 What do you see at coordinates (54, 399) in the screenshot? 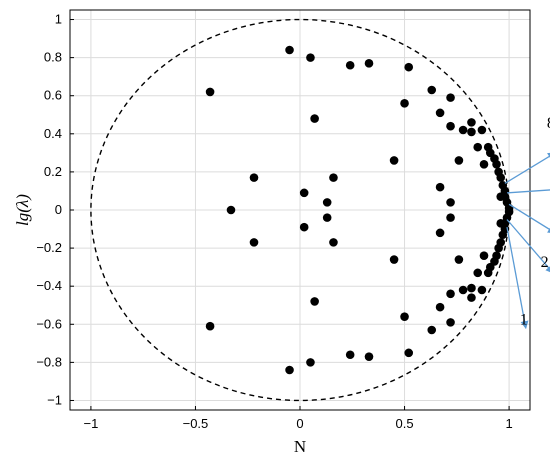
I see `y-tick-label: −1` at bounding box center [54, 399].